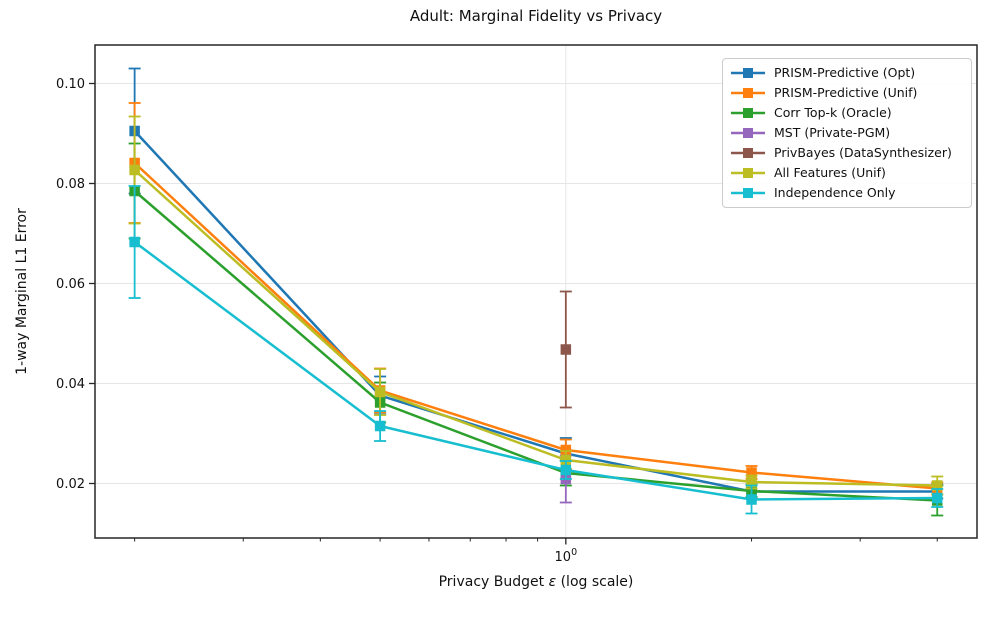 This screenshot has height=623, width=996. Describe the element at coordinates (566, 556) in the screenshot. I see `x-tick-label: 100` at that location.